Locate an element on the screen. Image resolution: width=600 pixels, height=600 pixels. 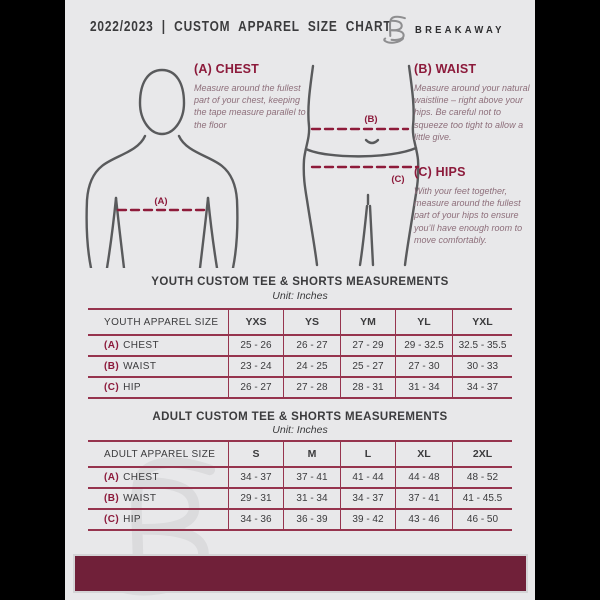
hips-instruction-heading: (C) HIPS is located at coordinates (440, 172).